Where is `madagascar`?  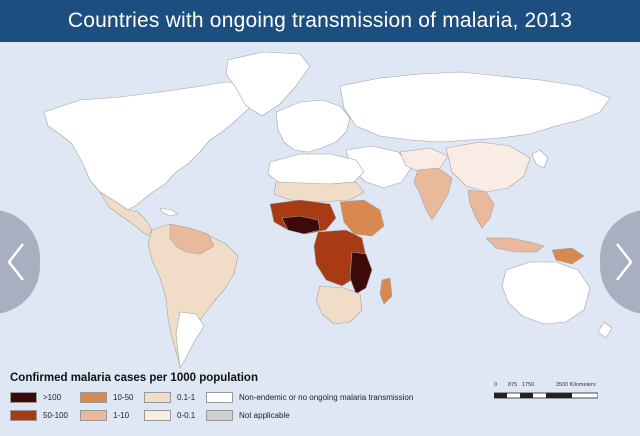
madagascar is located at coordinates (386, 291).